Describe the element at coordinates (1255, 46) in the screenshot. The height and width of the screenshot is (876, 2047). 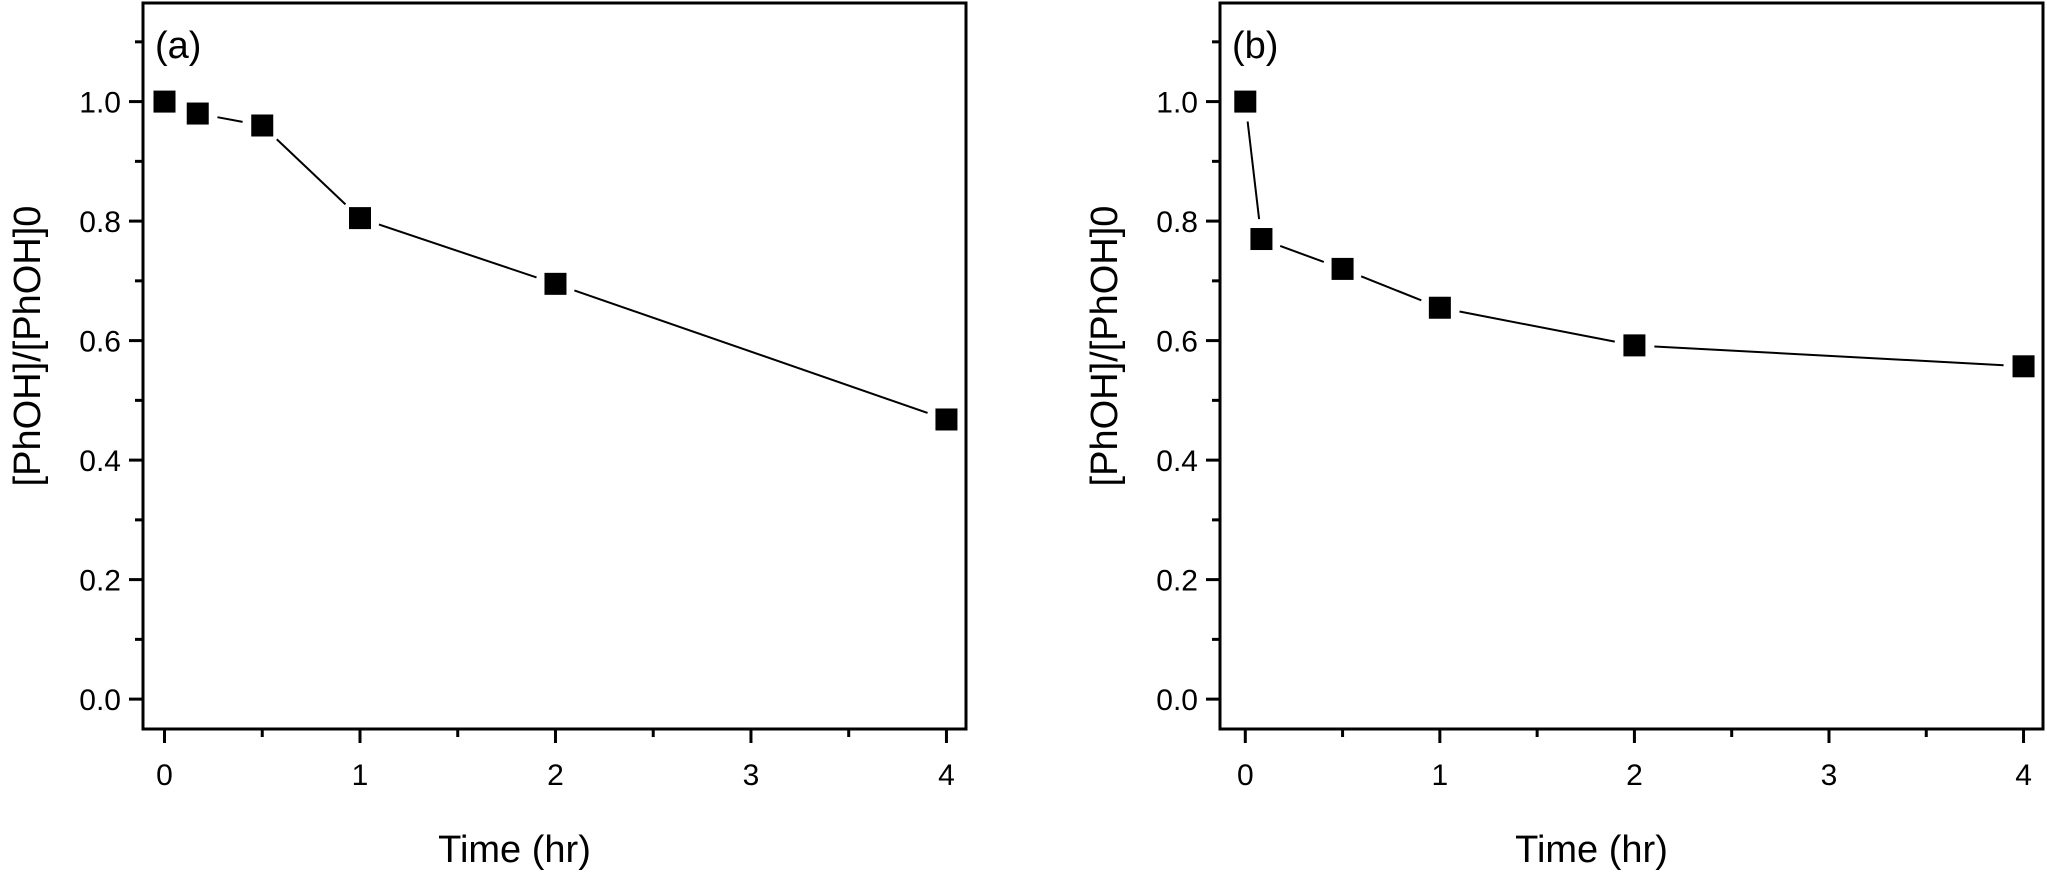
I see `panel-label: (b)` at that location.